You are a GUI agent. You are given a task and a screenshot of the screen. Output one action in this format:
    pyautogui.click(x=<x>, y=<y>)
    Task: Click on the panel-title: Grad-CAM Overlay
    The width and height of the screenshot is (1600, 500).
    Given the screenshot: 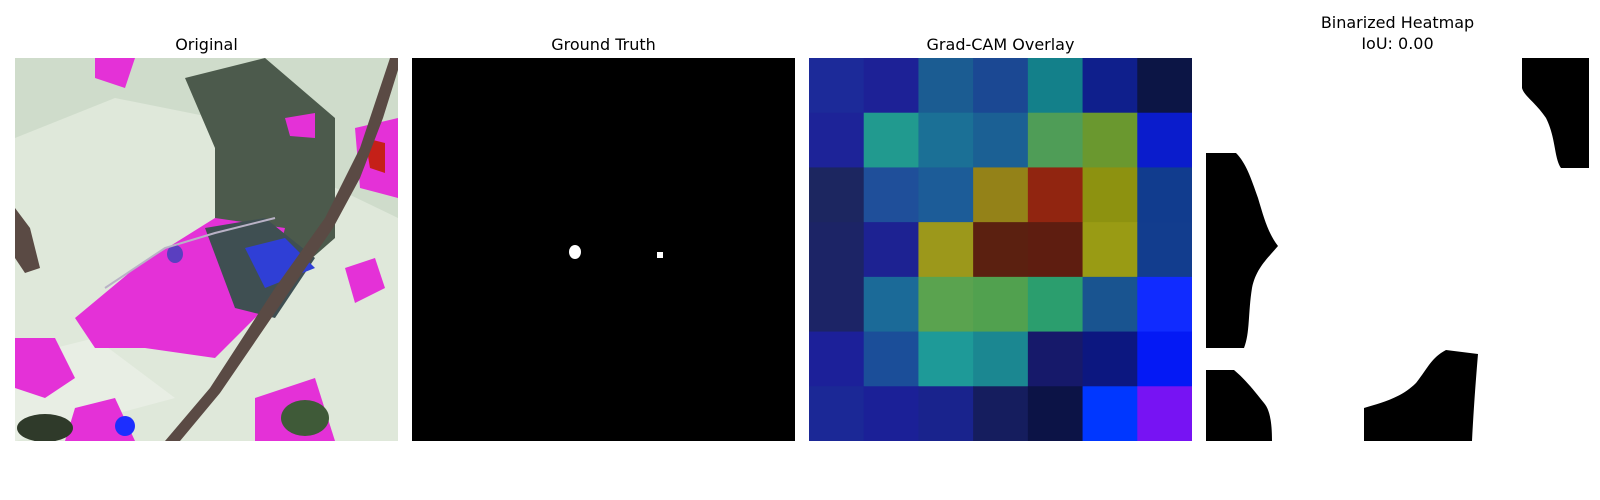 What is the action you would take?
    pyautogui.click(x=1000, y=44)
    